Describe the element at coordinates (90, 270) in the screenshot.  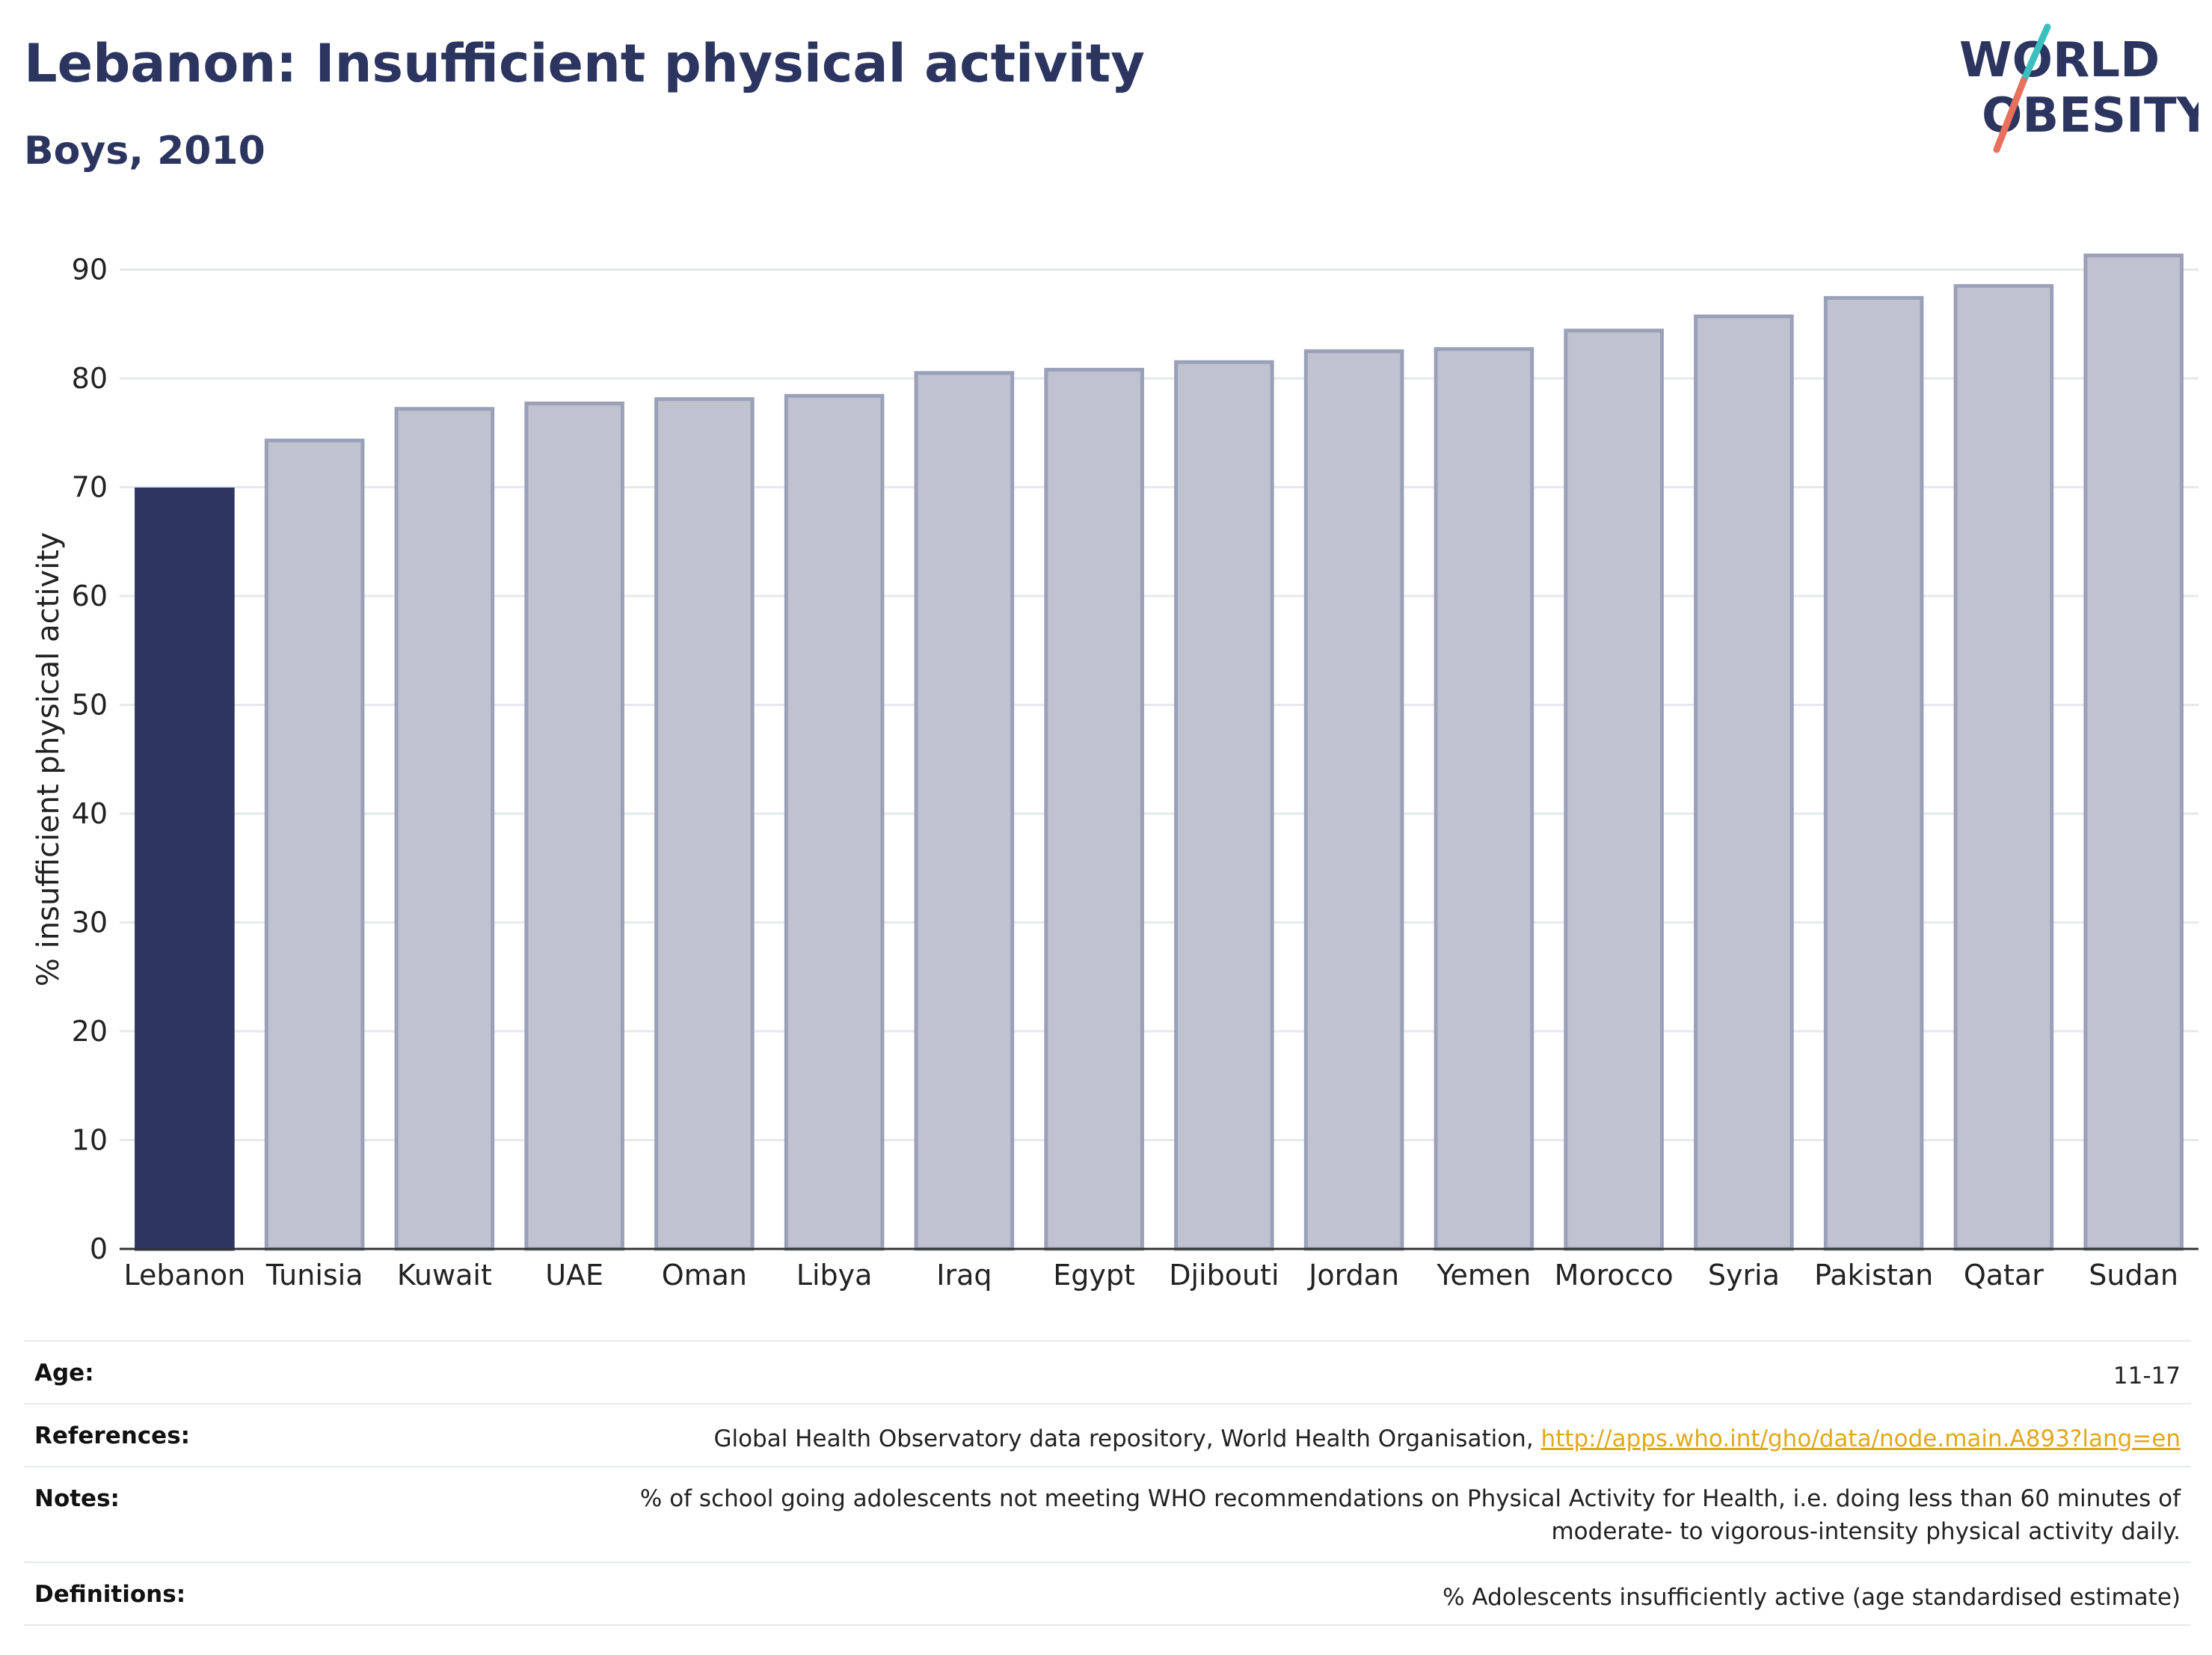
I see `y-tick-label: 90` at that location.